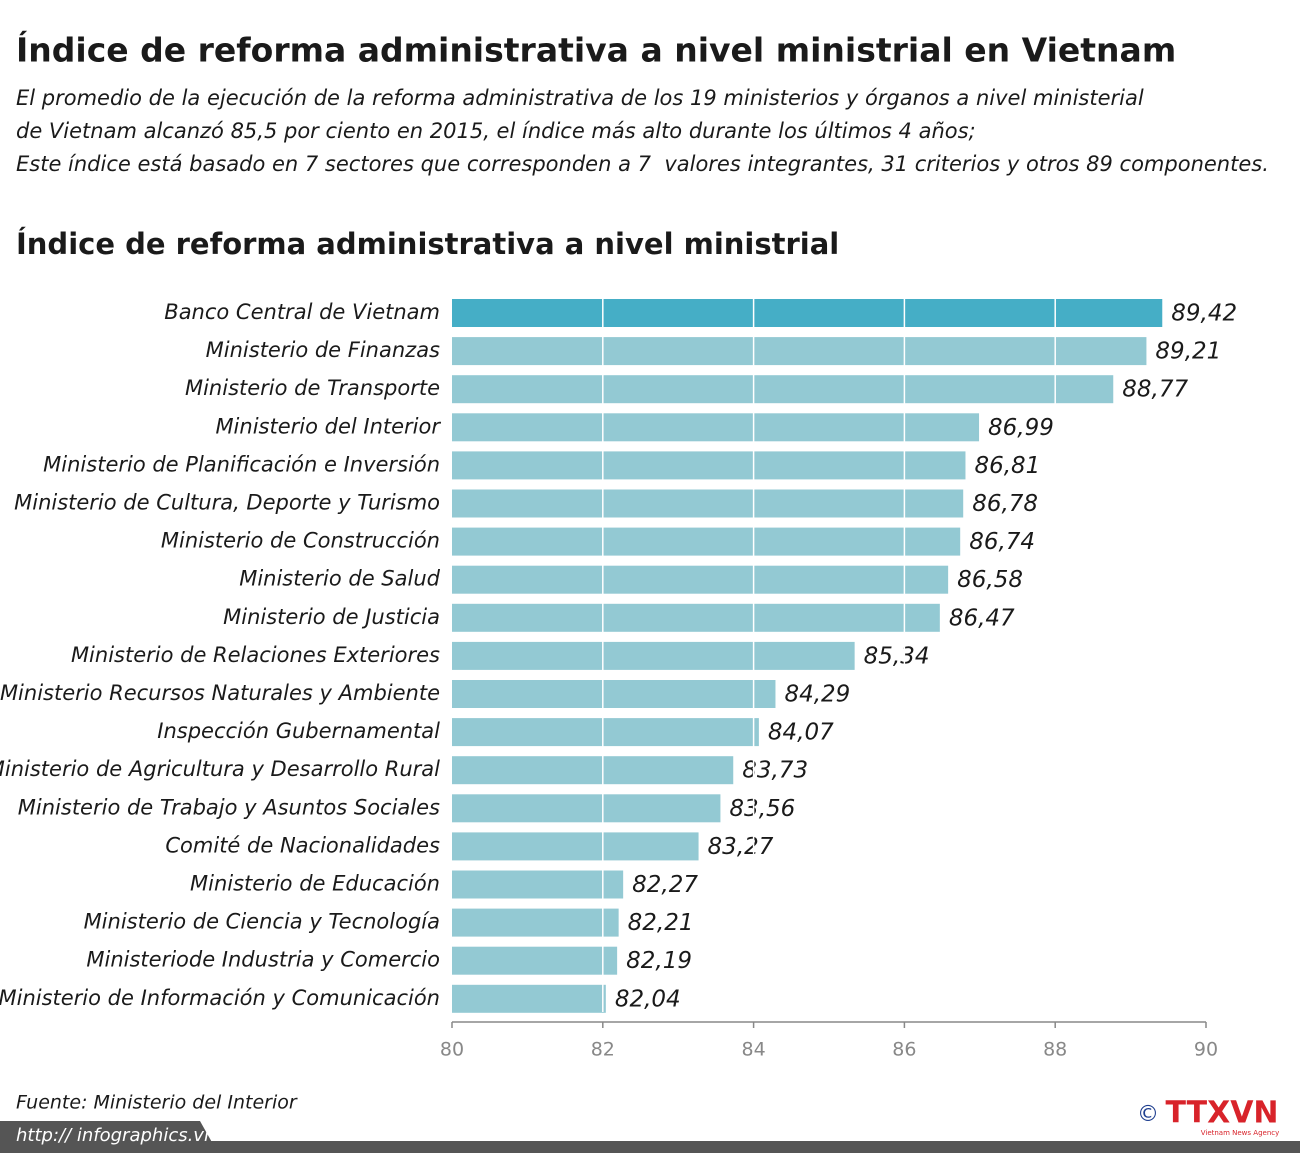 This screenshot has height=1153, width=1300. What do you see at coordinates (775, 771) in the screenshot?
I see `value-label: 83,73` at bounding box center [775, 771].